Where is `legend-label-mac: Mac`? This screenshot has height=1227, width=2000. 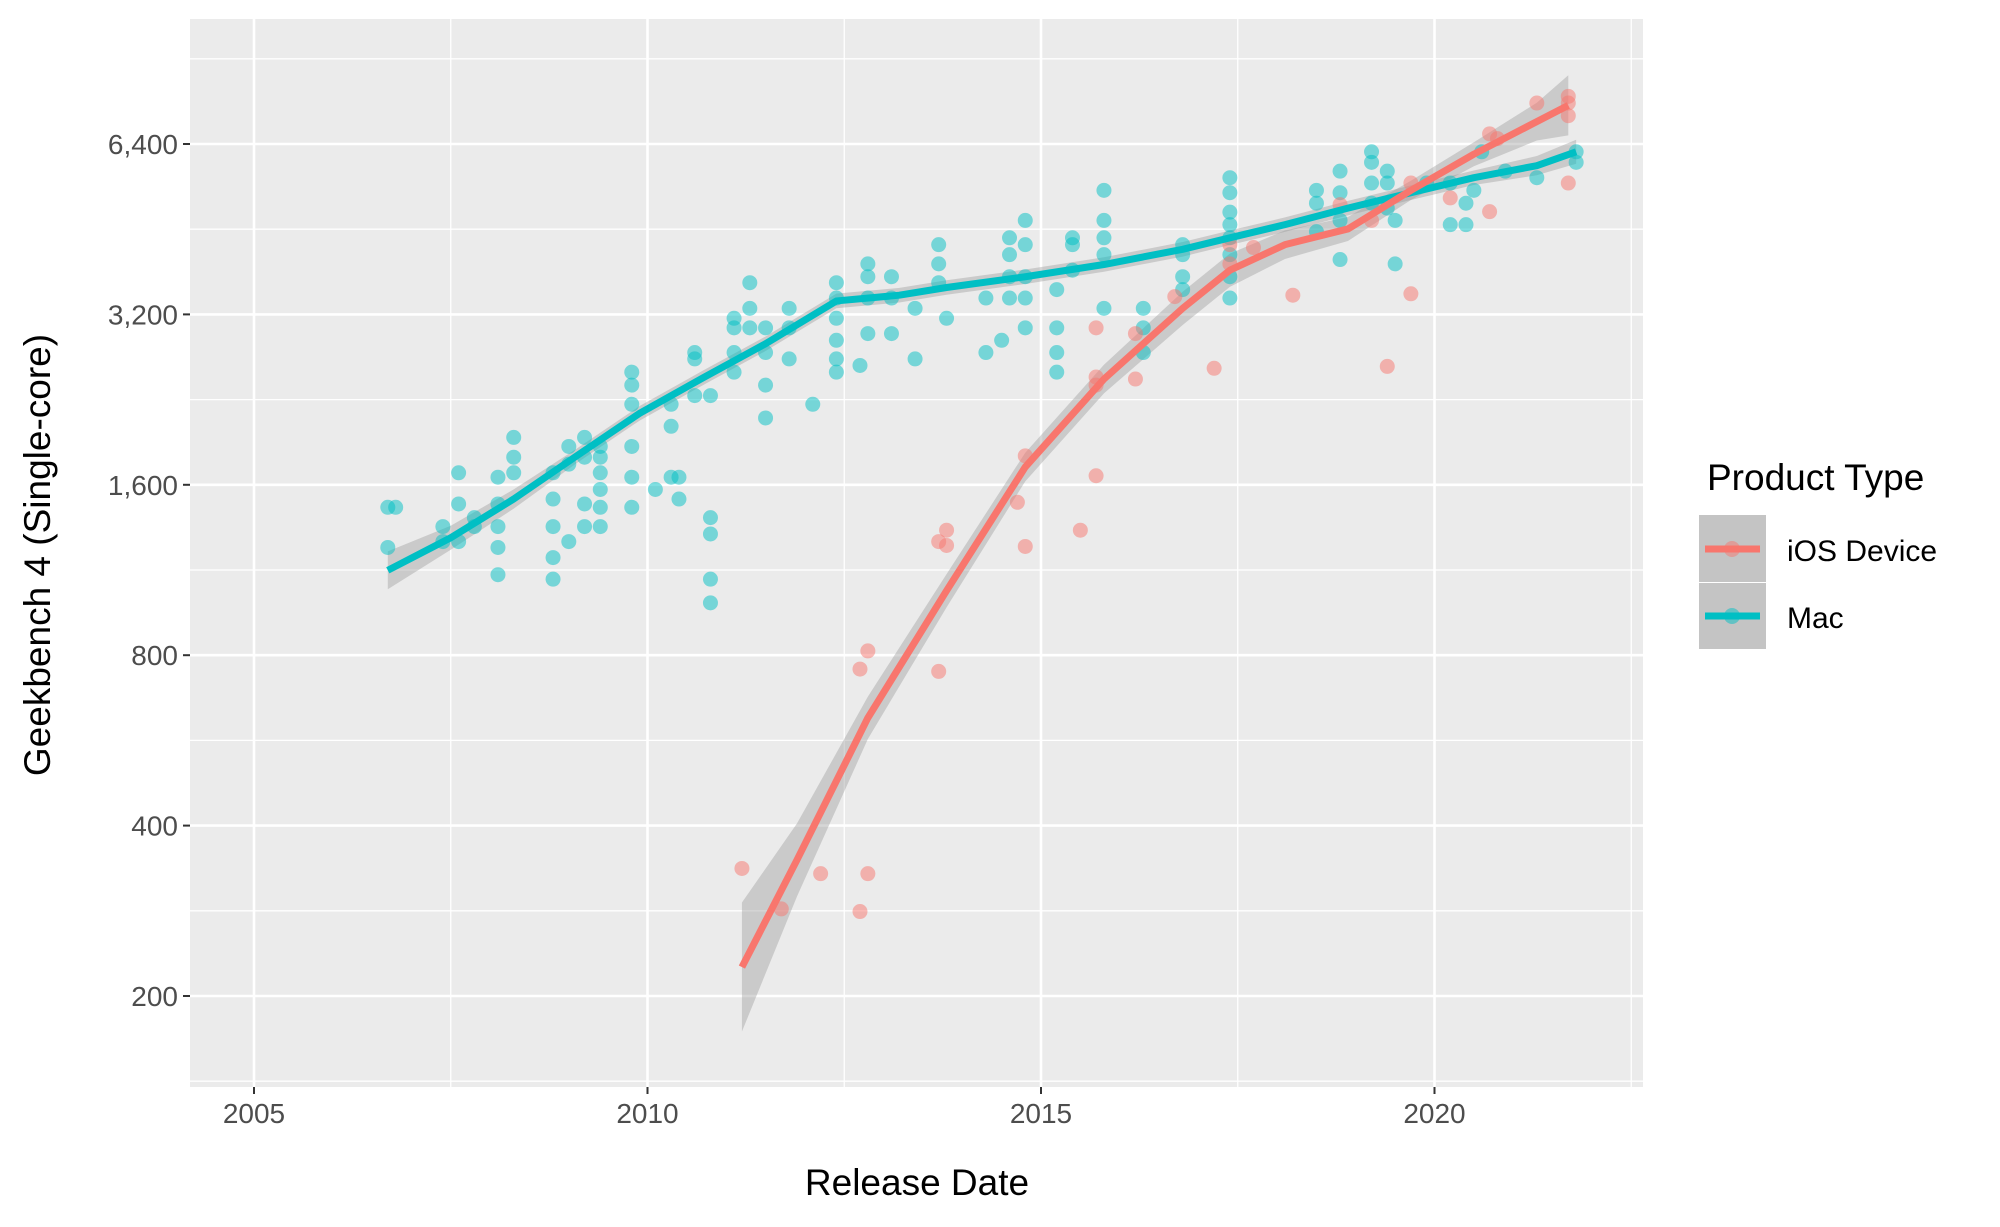 legend-label-mac: Mac is located at coordinates (1815, 618).